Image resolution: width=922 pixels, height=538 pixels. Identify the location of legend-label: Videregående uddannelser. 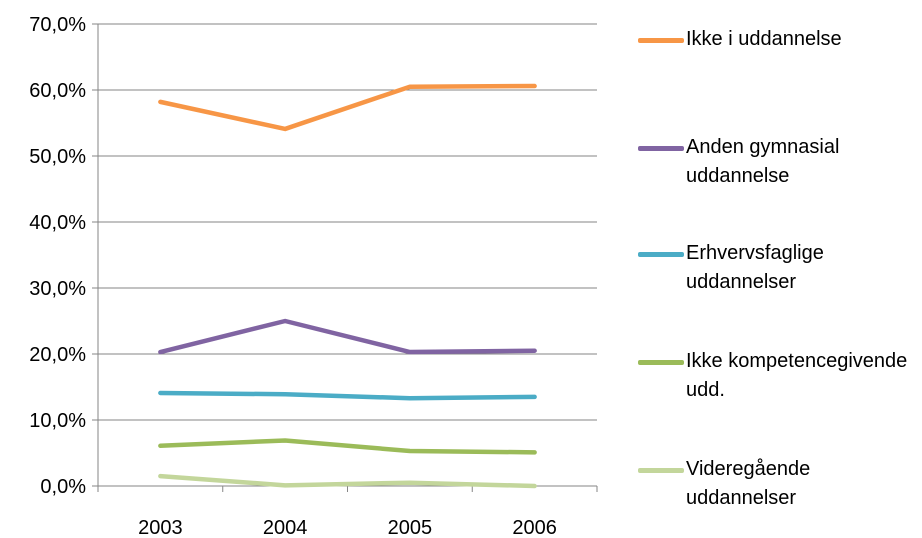
(748, 483).